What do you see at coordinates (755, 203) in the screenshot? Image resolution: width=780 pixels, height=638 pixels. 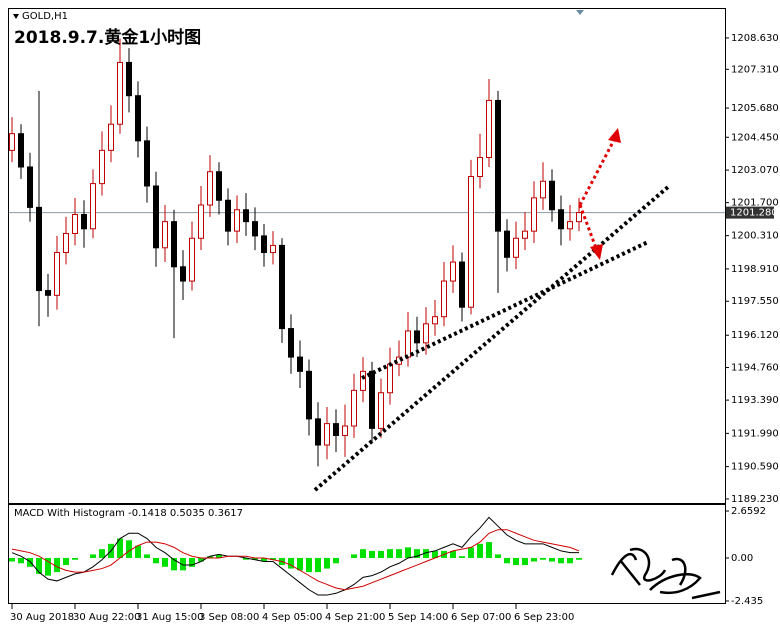 I see `y-tick-label: 1201.700` at bounding box center [755, 203].